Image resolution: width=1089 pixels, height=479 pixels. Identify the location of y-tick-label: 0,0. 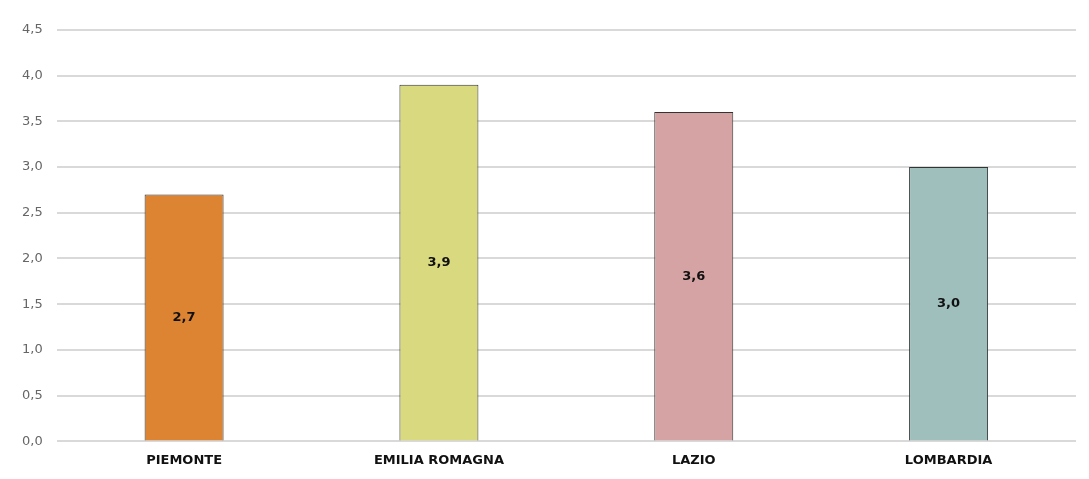
(32, 440).